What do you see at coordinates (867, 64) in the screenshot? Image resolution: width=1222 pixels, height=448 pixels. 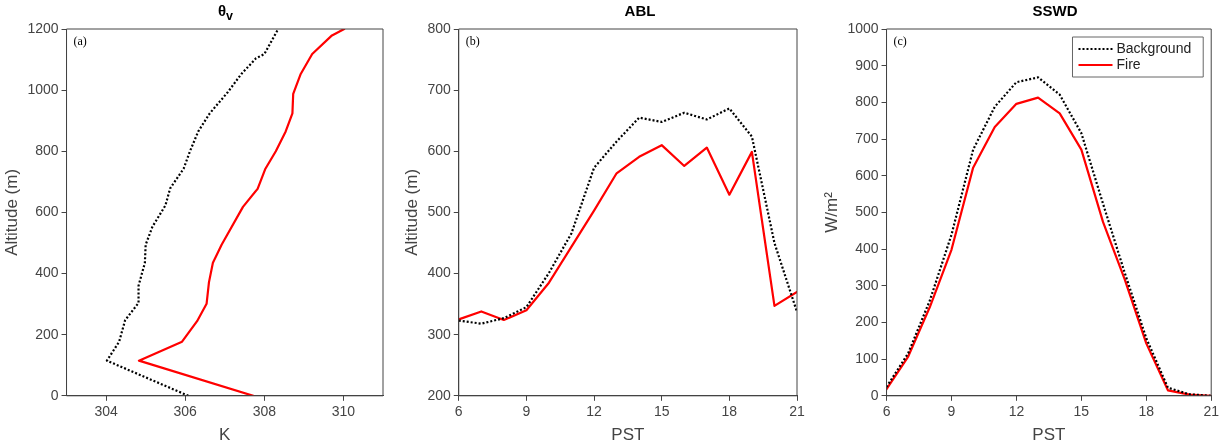 I see `y-tick-label: 900` at bounding box center [867, 64].